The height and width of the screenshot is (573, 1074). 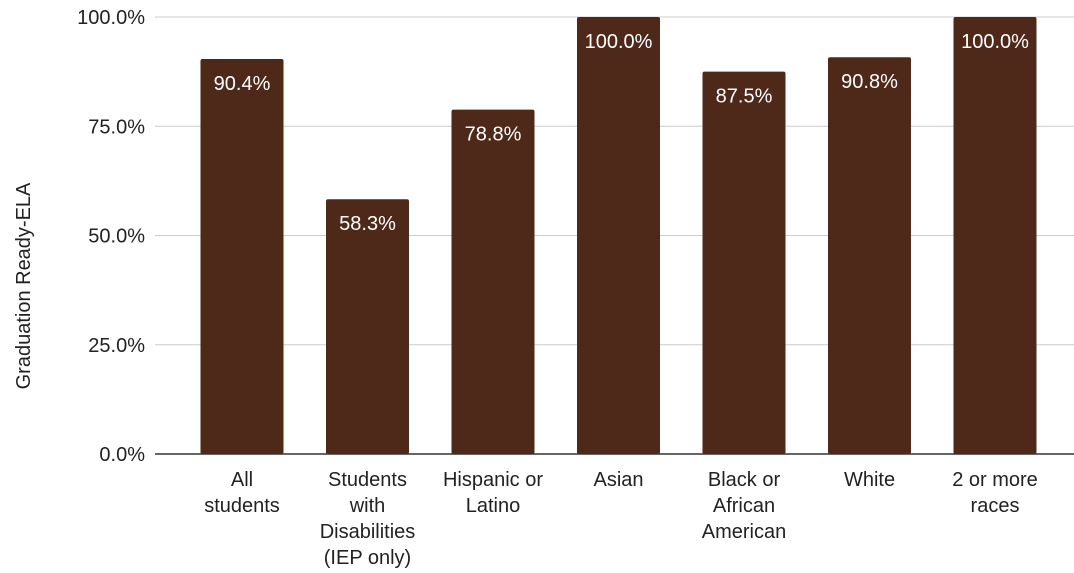 What do you see at coordinates (116, 346) in the screenshot?
I see `y-tick-label: 25.0%` at bounding box center [116, 346].